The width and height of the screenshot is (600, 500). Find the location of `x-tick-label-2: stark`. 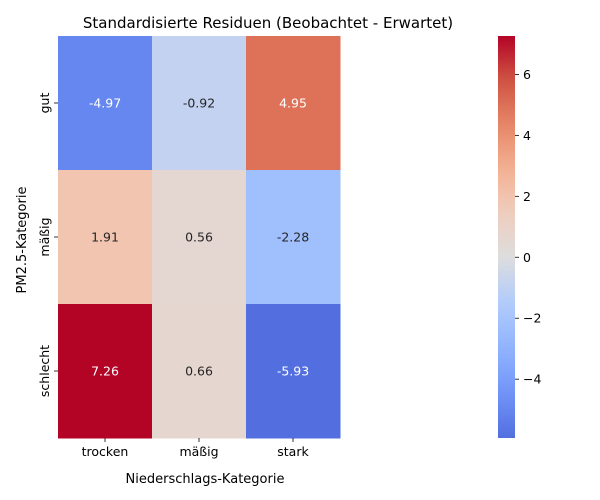

x-tick-label-2: stark is located at coordinates (293, 451).